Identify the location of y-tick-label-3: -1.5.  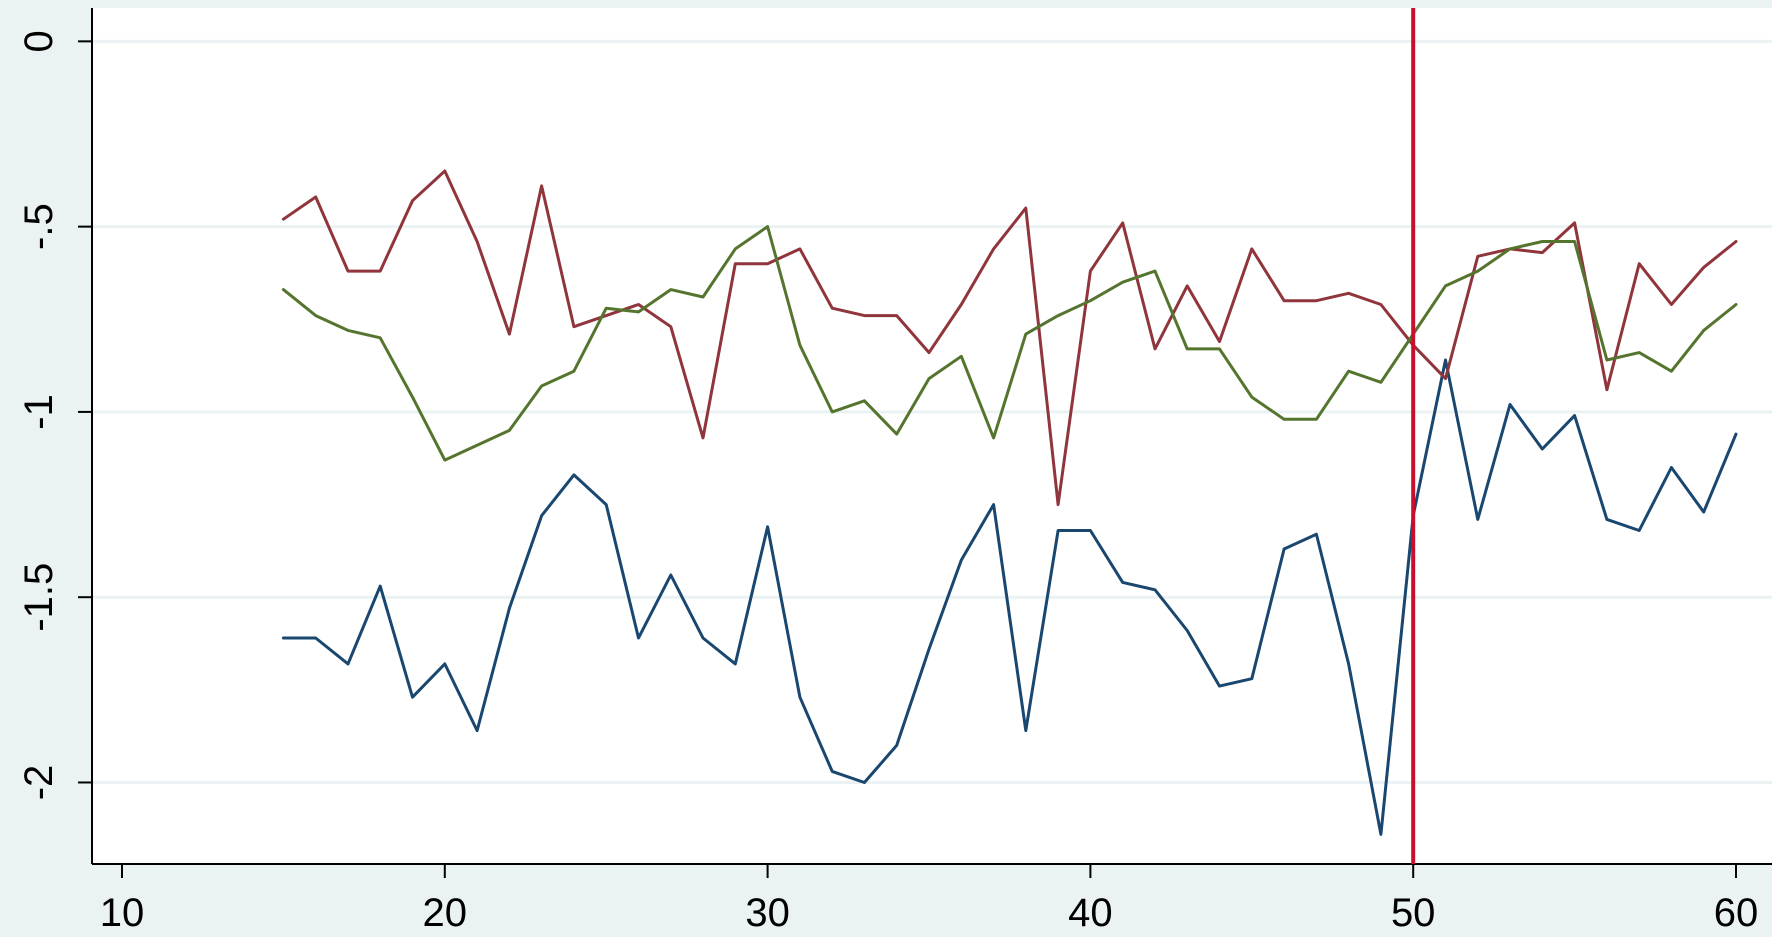
(39, 597).